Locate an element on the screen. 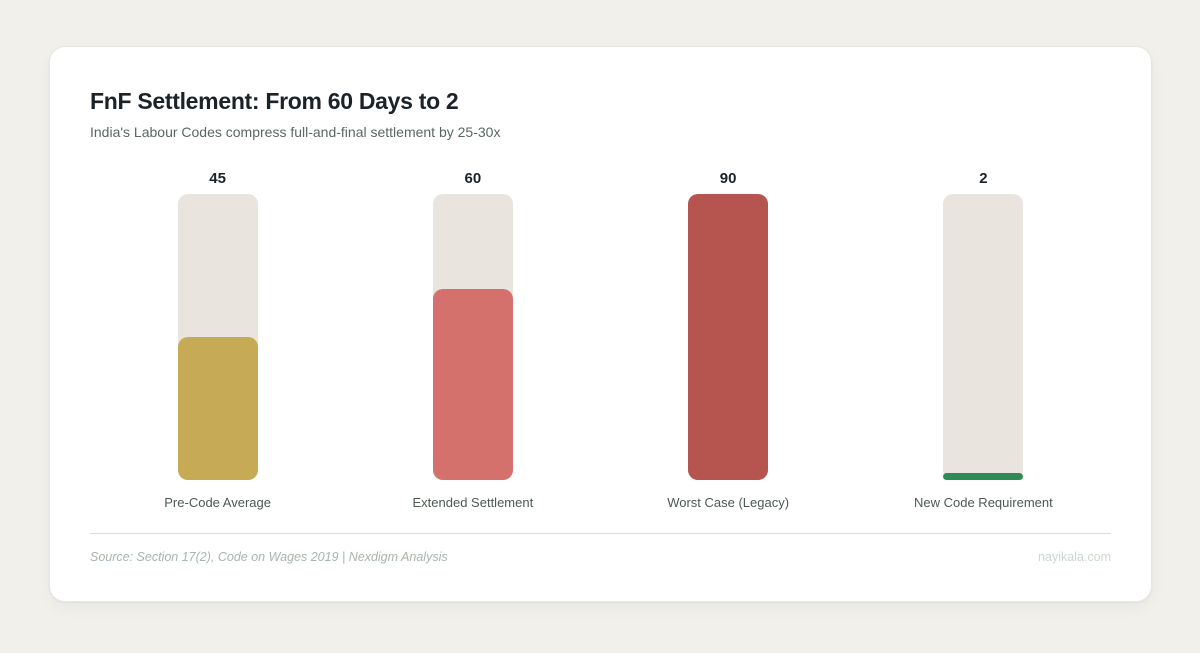 Image resolution: width=1200 pixels, height=653 pixels. bar-value-label: 90 is located at coordinates (728, 178).